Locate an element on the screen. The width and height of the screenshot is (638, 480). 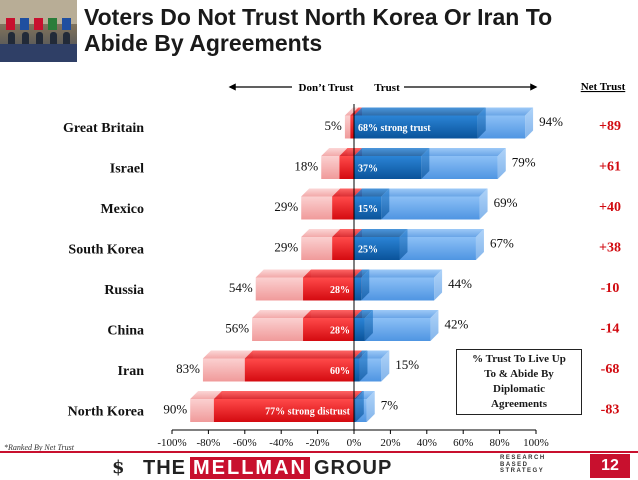
company-logo: THE MELLMAN GROUP is located at coordinates (267, 468).